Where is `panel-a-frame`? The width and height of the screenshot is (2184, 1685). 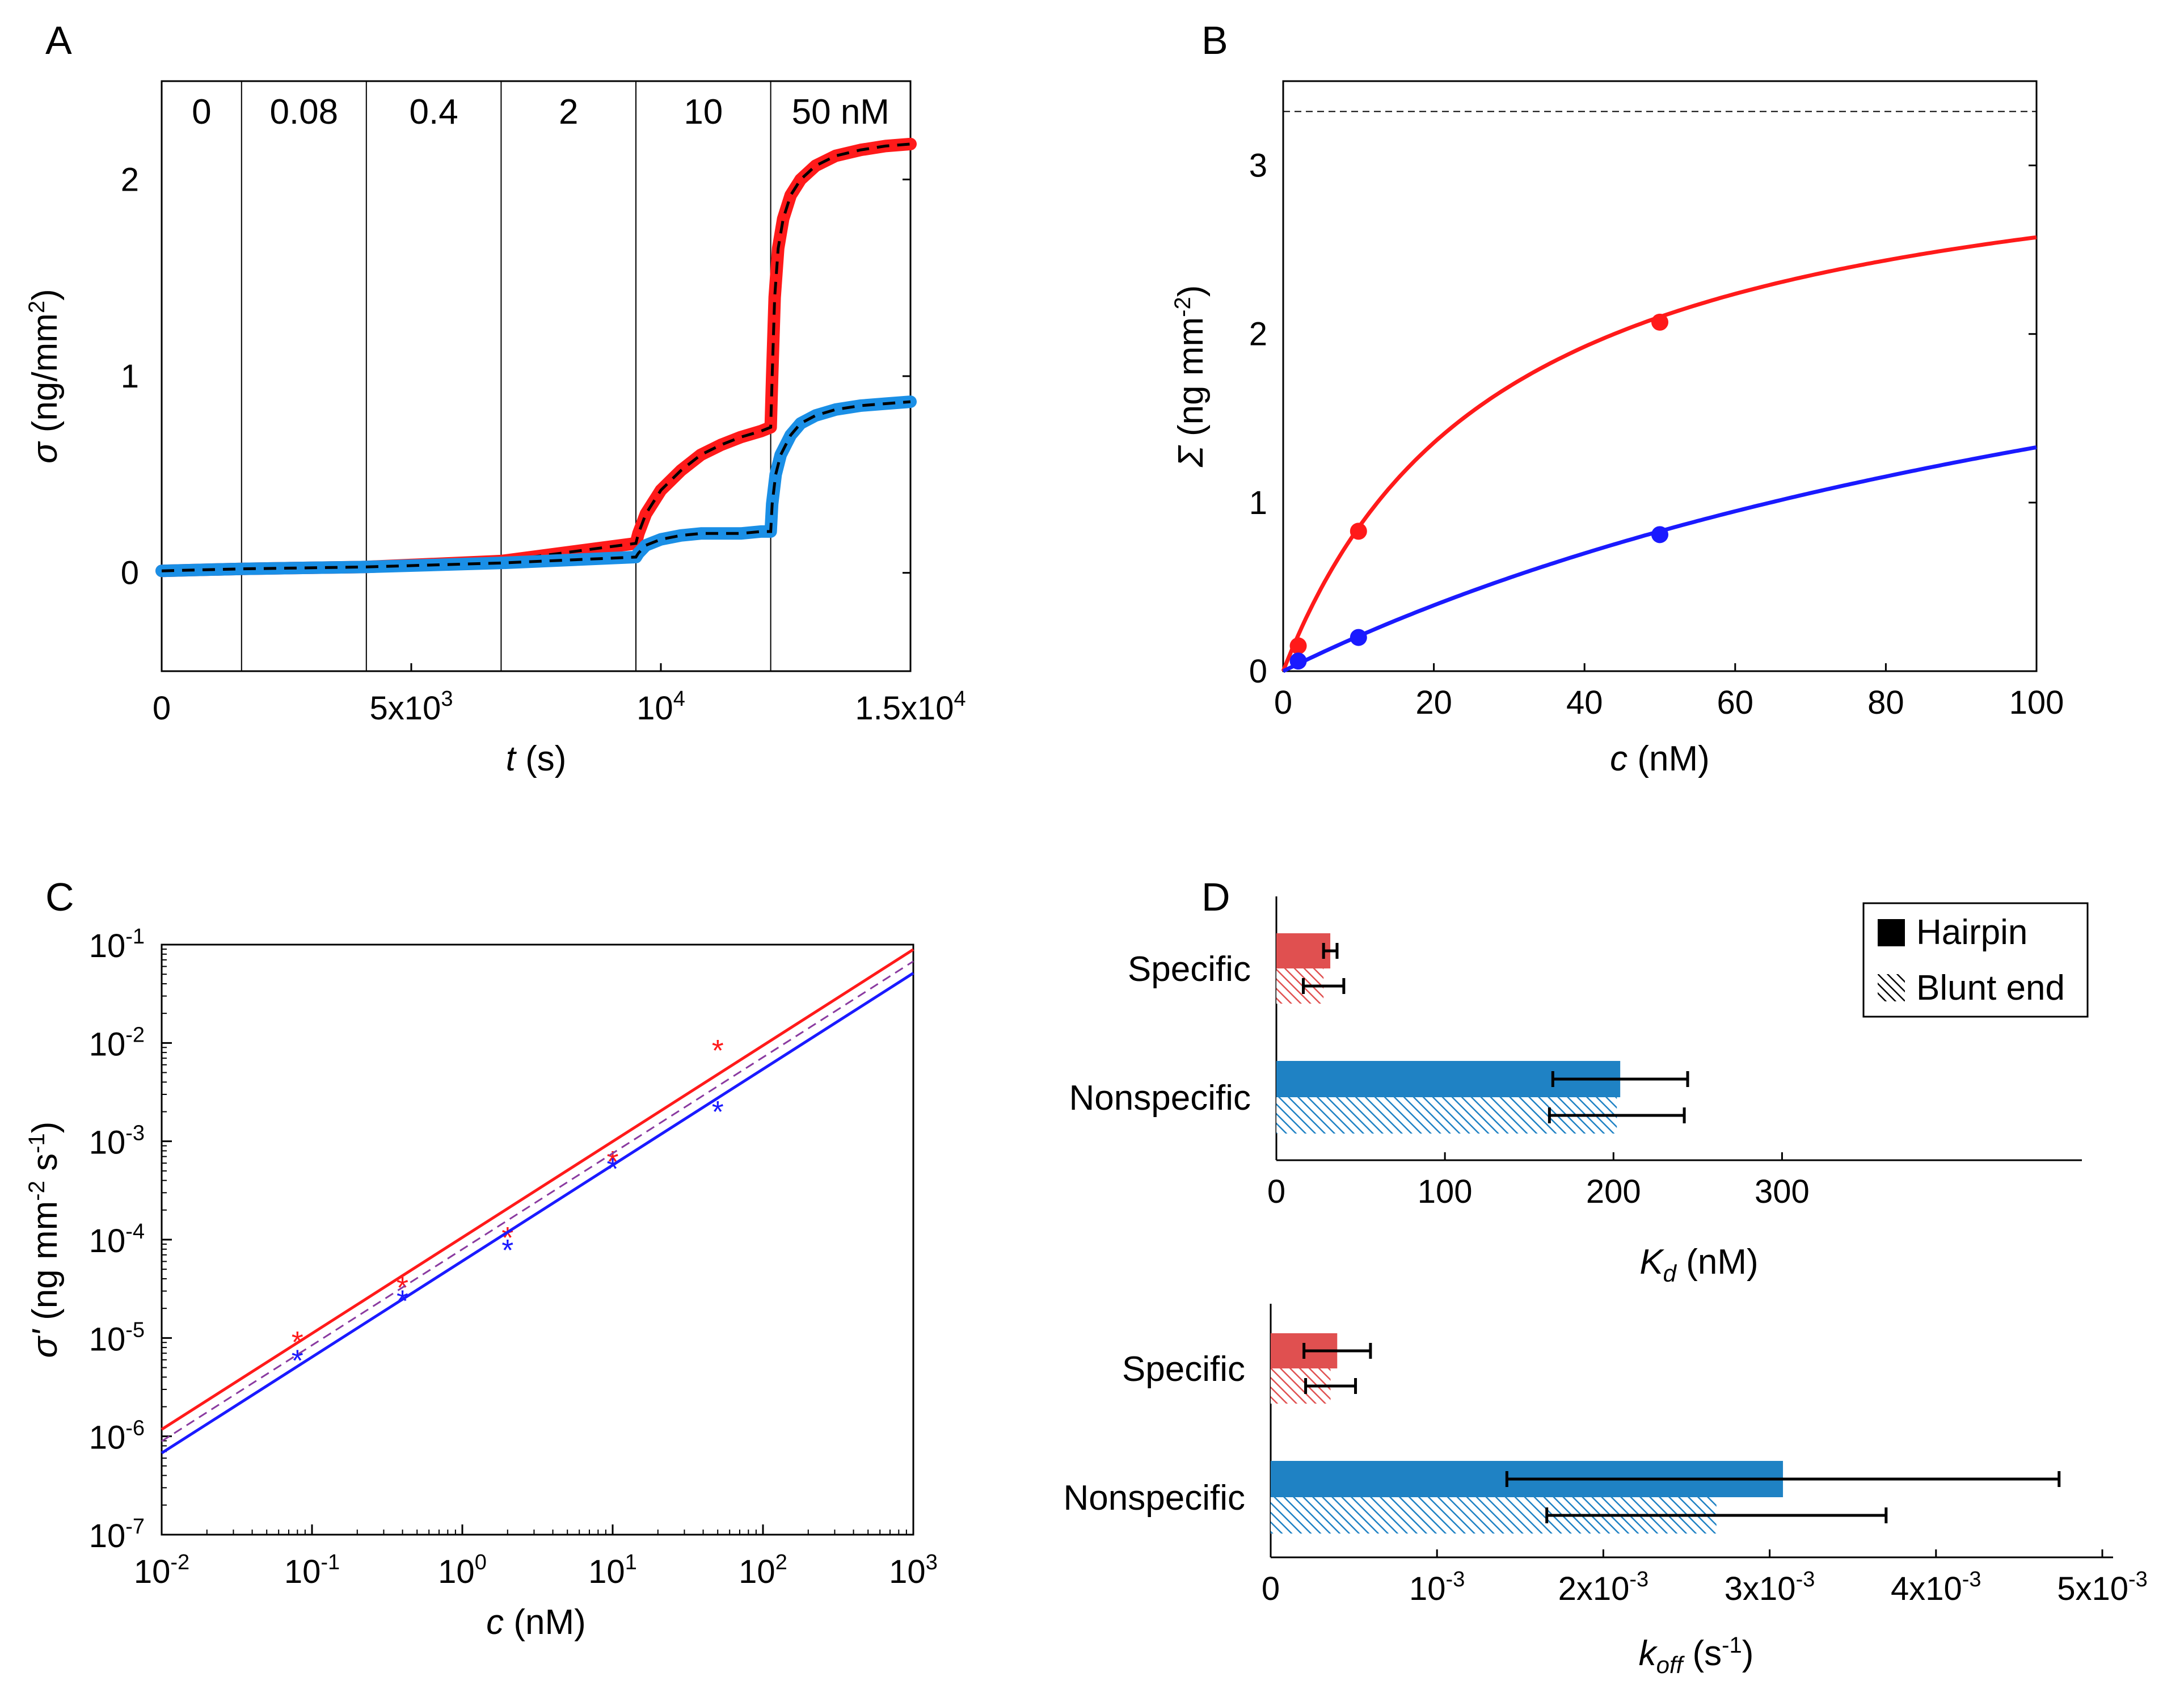 panel-a-frame is located at coordinates (536, 376).